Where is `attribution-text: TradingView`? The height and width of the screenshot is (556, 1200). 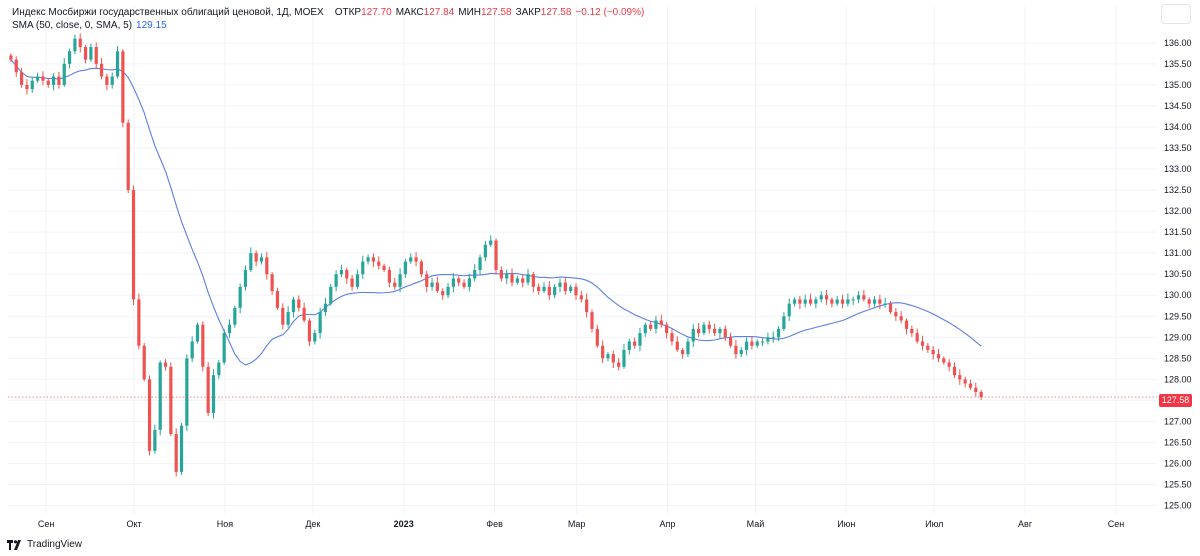
attribution-text: TradingView is located at coordinates (55, 544).